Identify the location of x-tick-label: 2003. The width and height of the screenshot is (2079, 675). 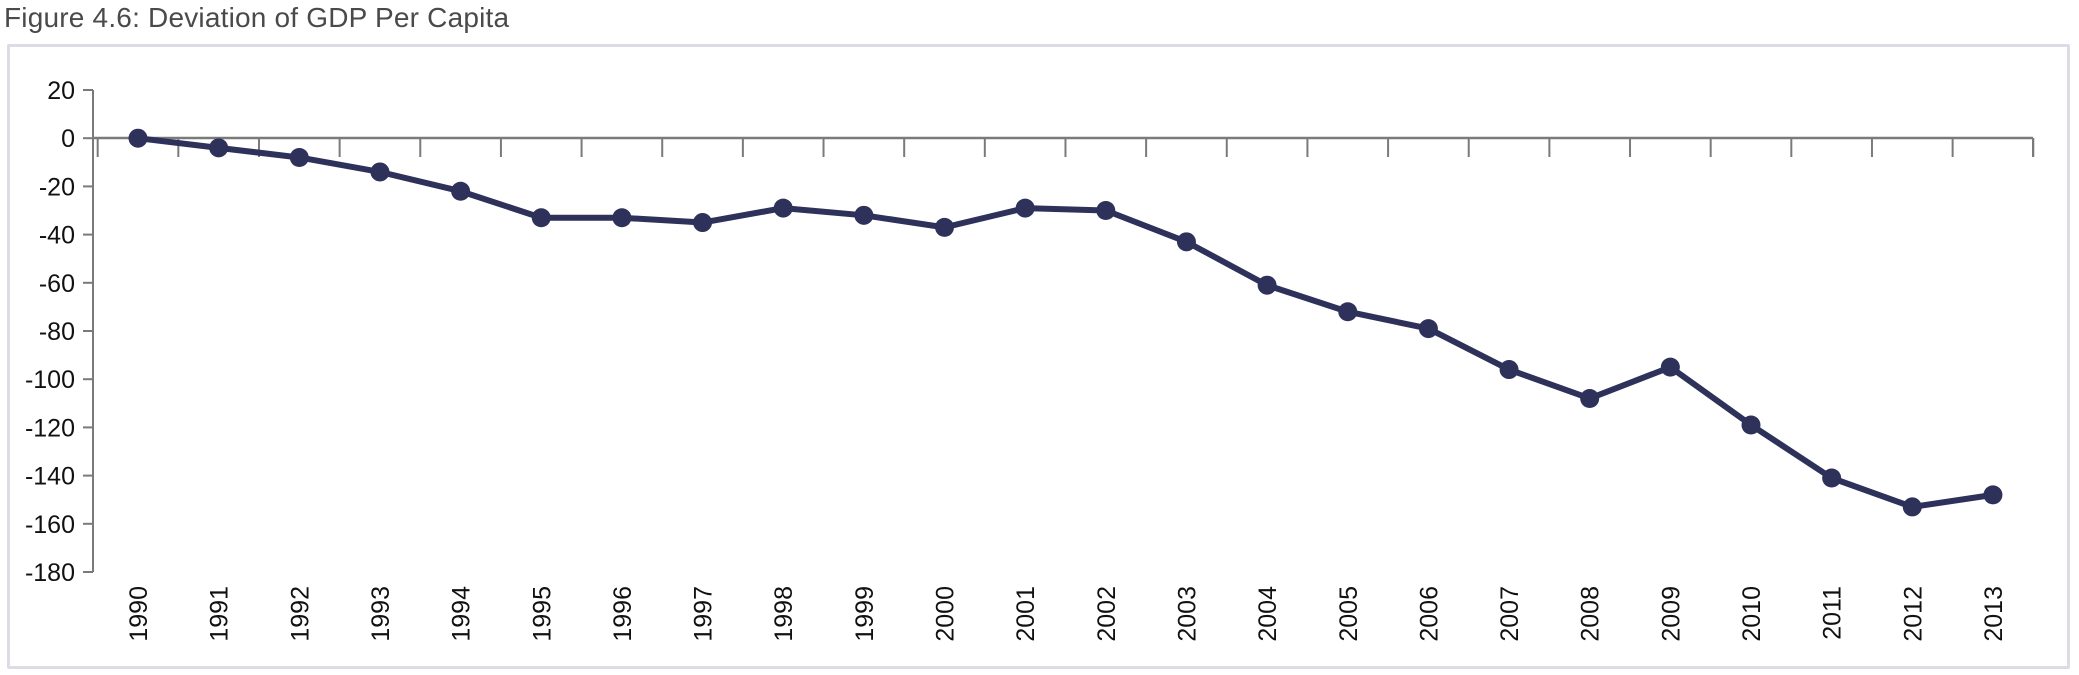
(1187, 614).